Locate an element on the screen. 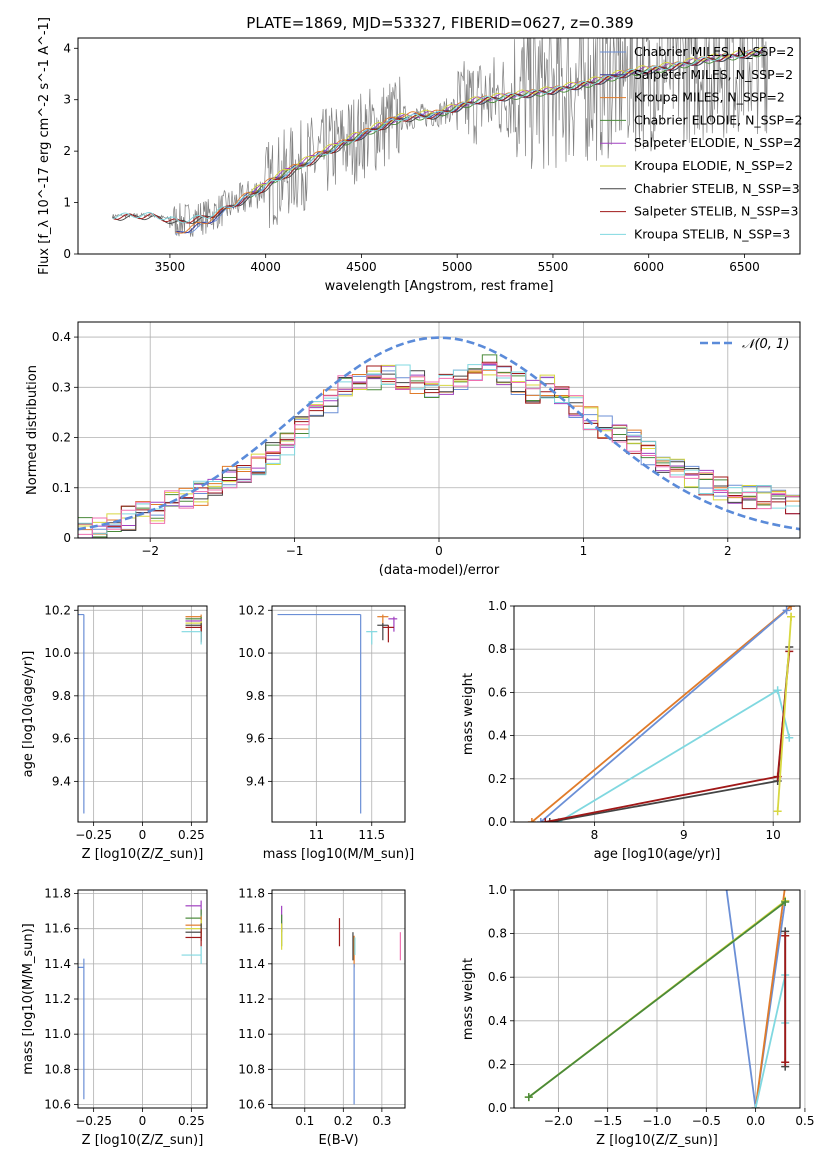 This screenshot has height=1170, width=819. x-axis-label: (data-model)/error is located at coordinates (439, 570).